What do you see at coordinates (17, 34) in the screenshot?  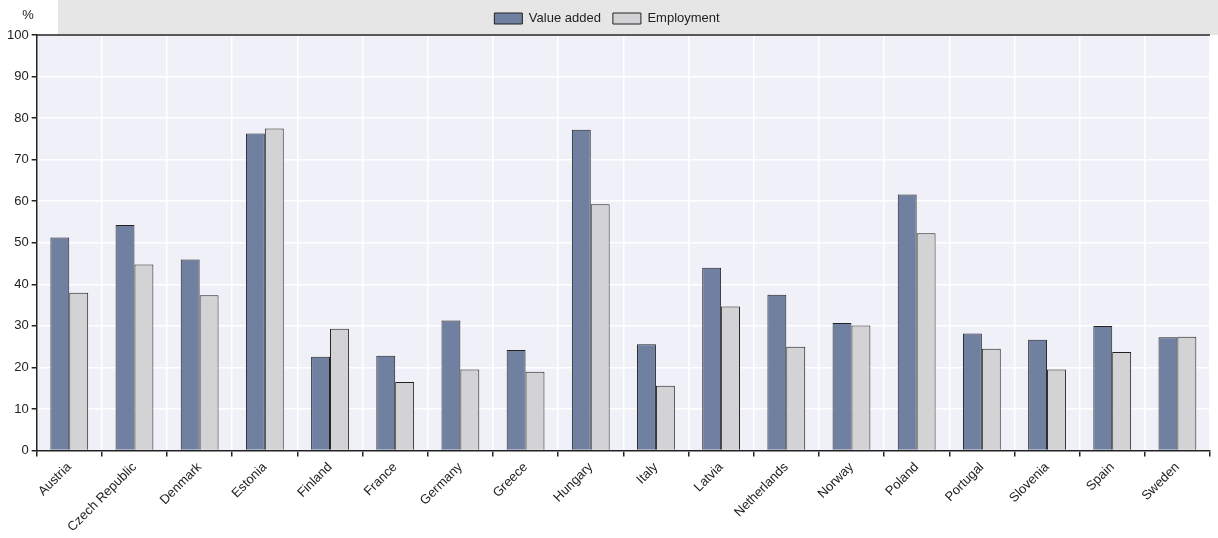 I see `y-tick-label: 100` at bounding box center [17, 34].